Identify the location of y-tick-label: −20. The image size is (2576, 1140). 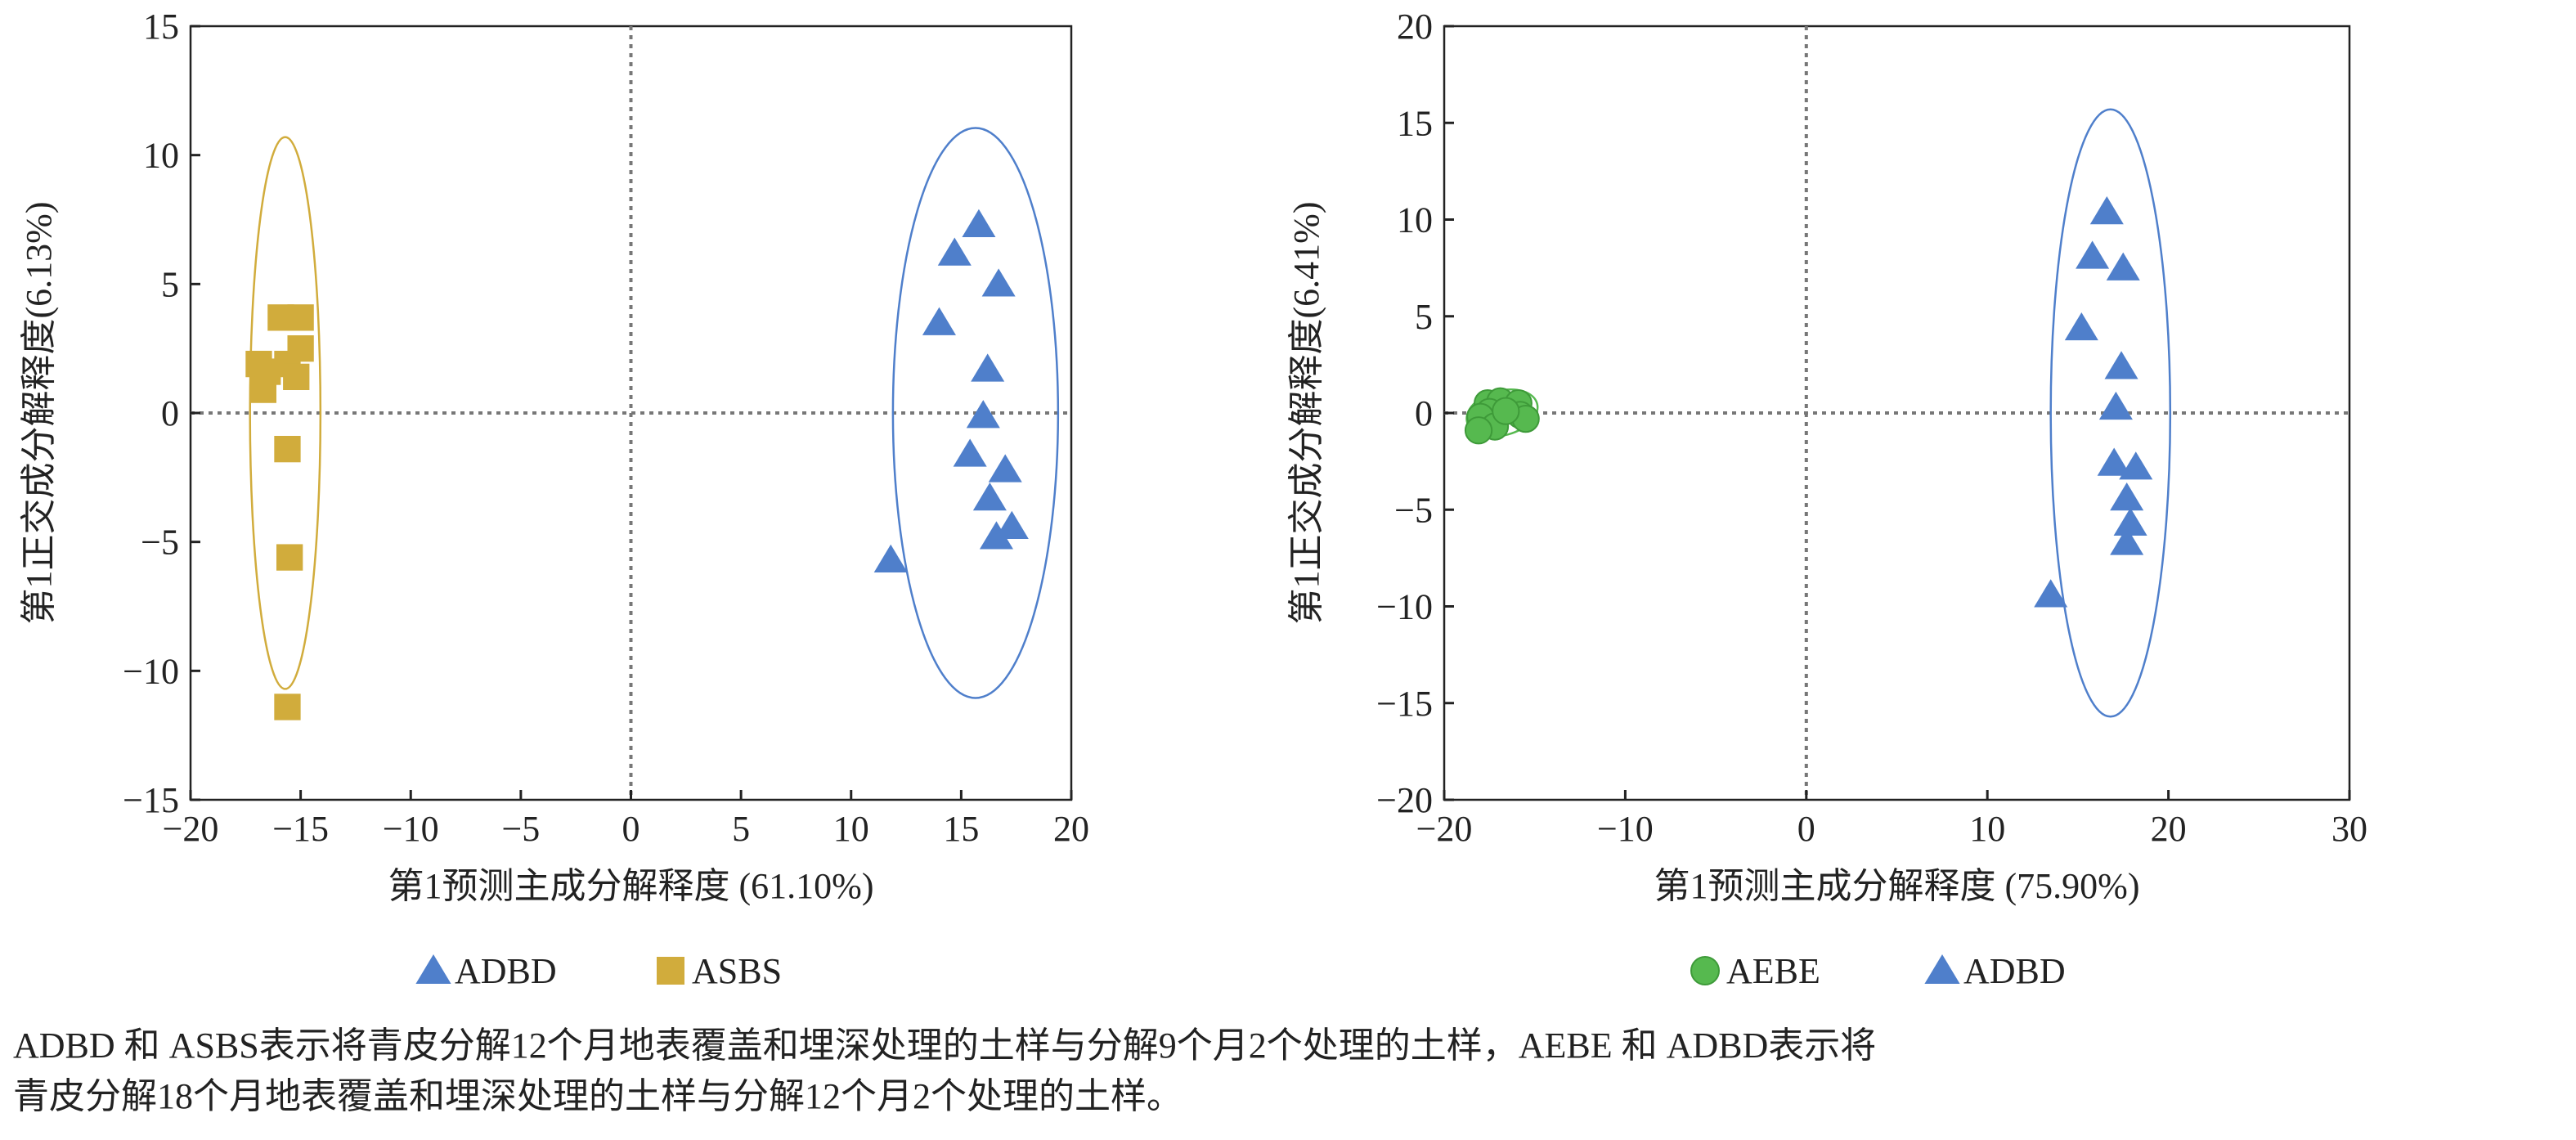
(1404, 800).